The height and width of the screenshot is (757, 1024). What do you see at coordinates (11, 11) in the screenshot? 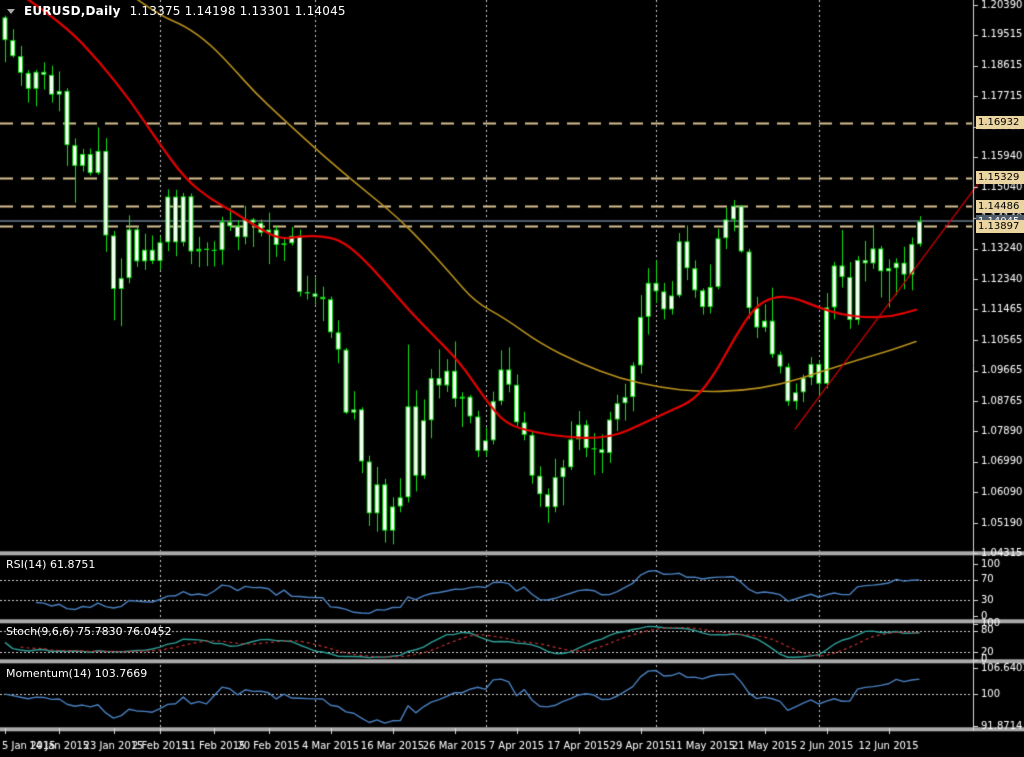
I see `symbol-dropdown-icon` at bounding box center [11, 11].